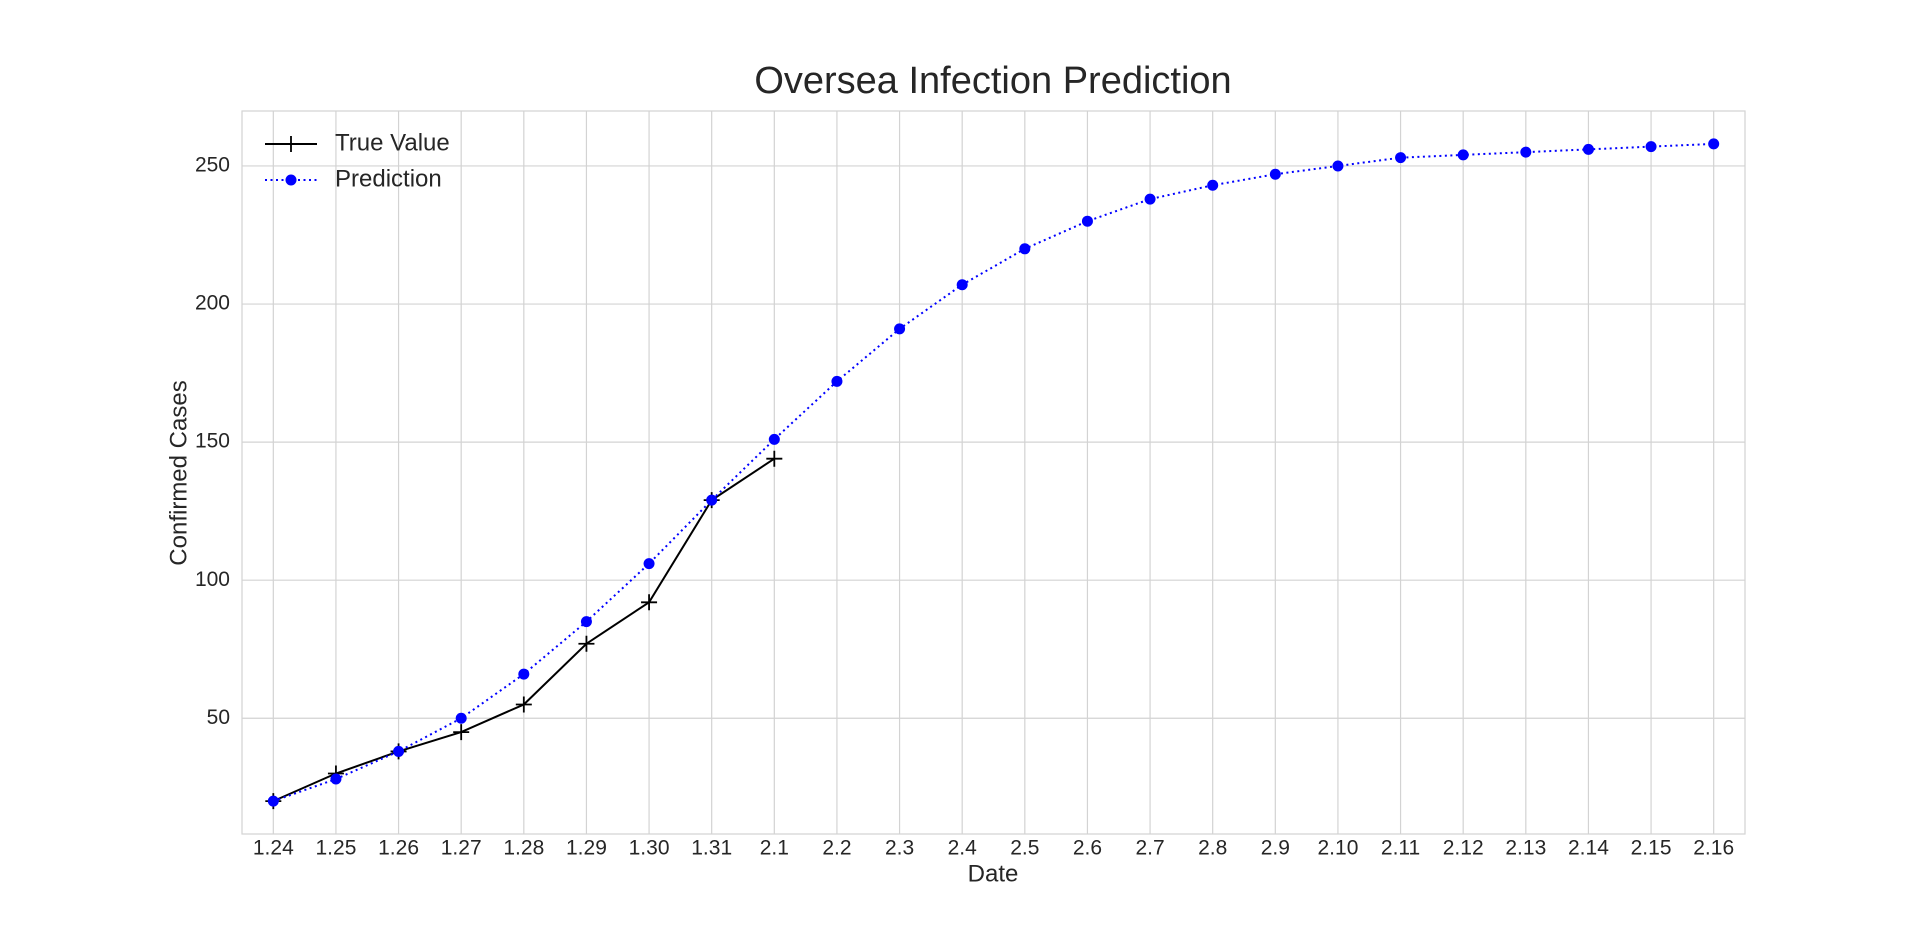 This screenshot has height=927, width=1920. I want to click on x-tick-label: 1.28, so click(523, 848).